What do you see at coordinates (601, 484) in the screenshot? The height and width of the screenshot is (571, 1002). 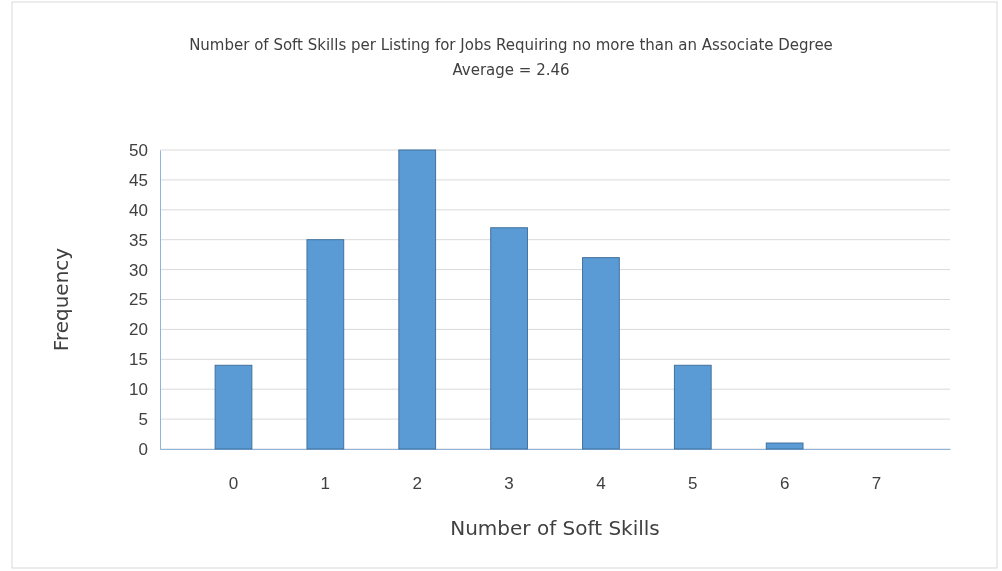 I see `x-tick-label: 4` at bounding box center [601, 484].